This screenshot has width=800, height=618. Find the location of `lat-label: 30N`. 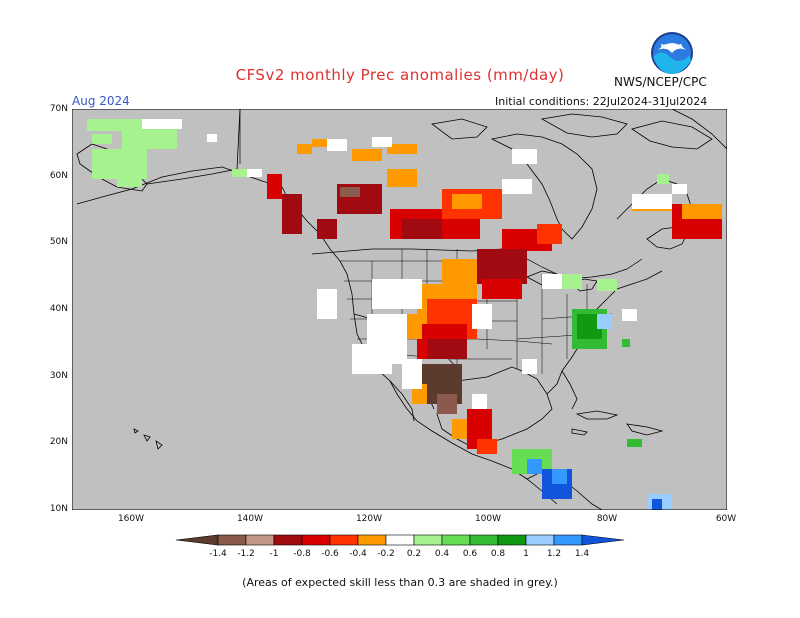

lat-label: 30N is located at coordinates (58, 376).